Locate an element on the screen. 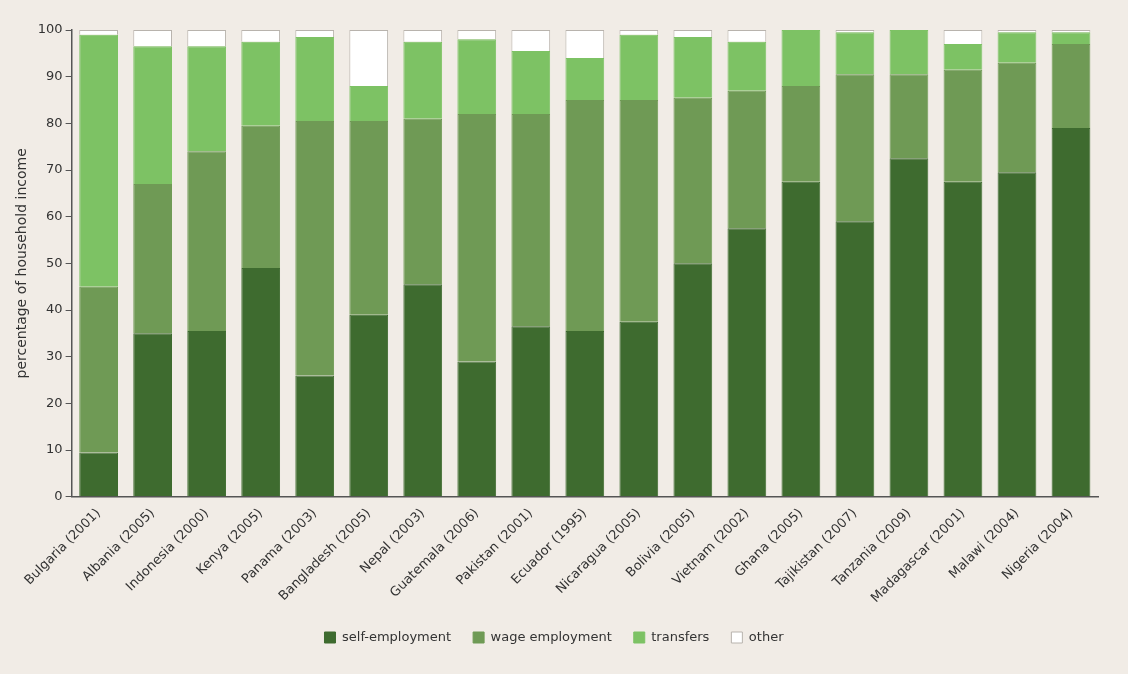  legend-label: self-employment is located at coordinates (397, 636).